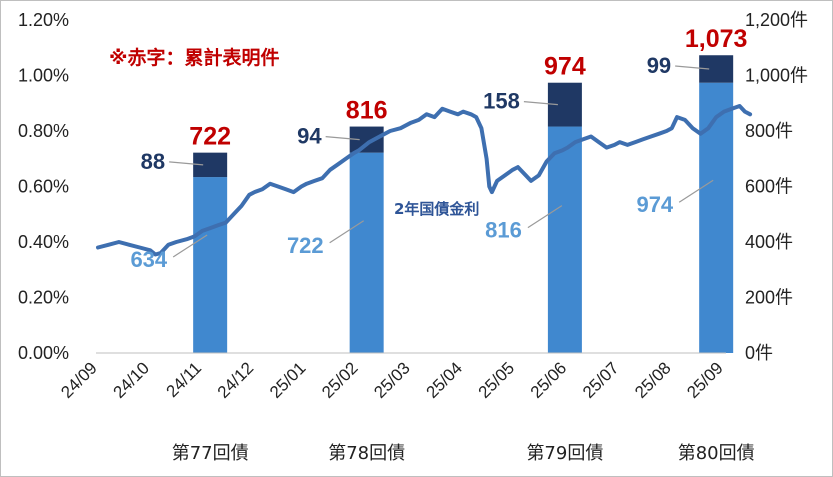 The image size is (833, 477). Describe the element at coordinates (79, 380) in the screenshot. I see `x-tick-label: 24/09` at that location.